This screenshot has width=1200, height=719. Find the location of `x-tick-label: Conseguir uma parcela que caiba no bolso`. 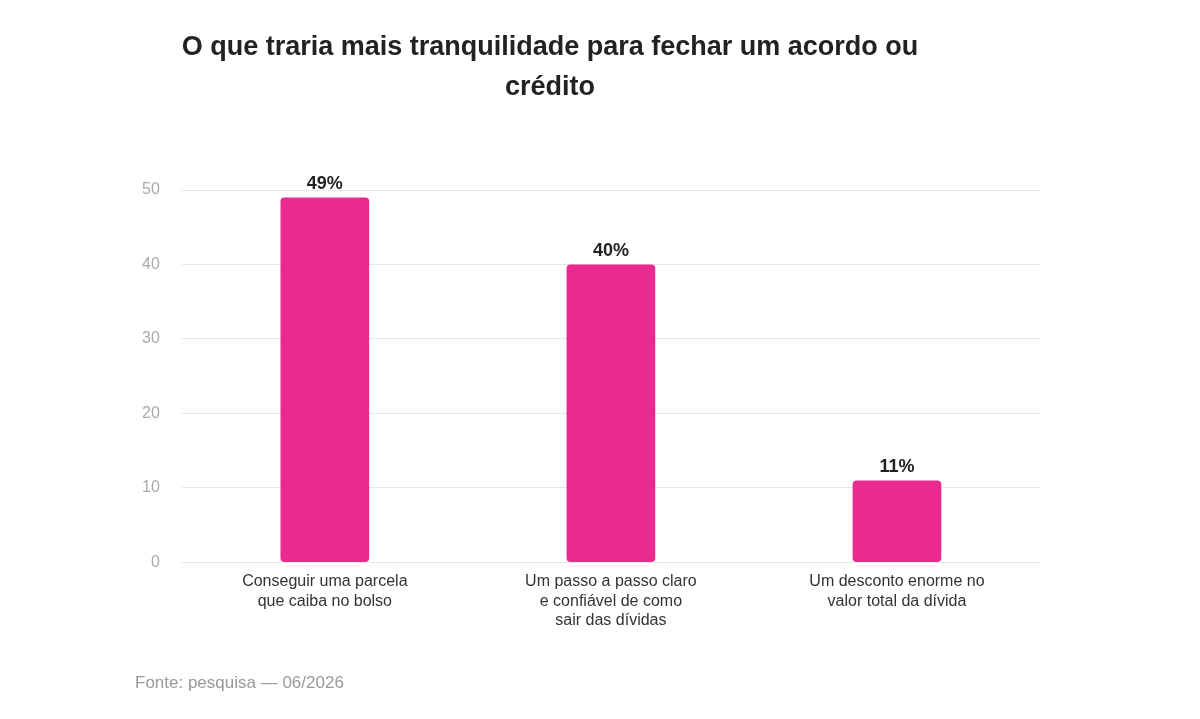

x-tick-label: Conseguir uma parcela que caiba no bolso is located at coordinates (325, 590).